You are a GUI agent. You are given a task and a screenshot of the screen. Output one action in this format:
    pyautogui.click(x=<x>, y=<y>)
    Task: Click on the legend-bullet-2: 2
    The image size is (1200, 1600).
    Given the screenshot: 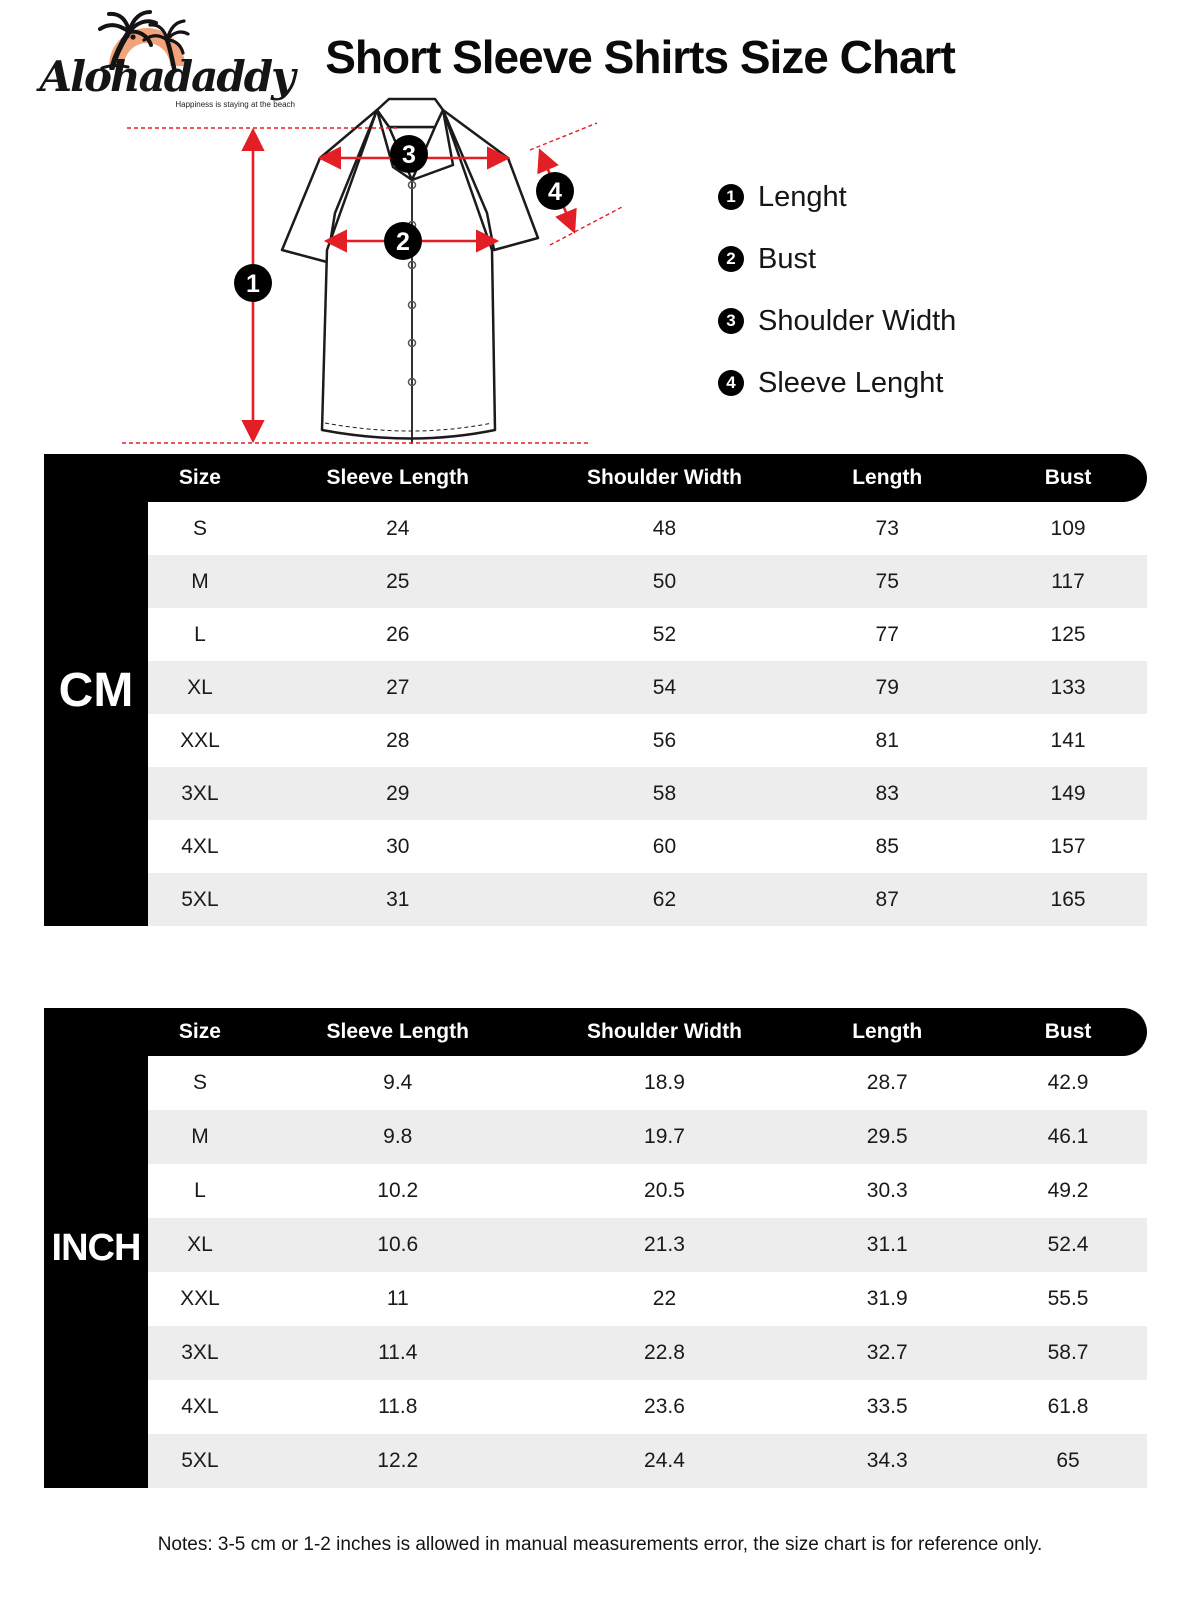 What is the action you would take?
    pyautogui.click(x=731, y=259)
    